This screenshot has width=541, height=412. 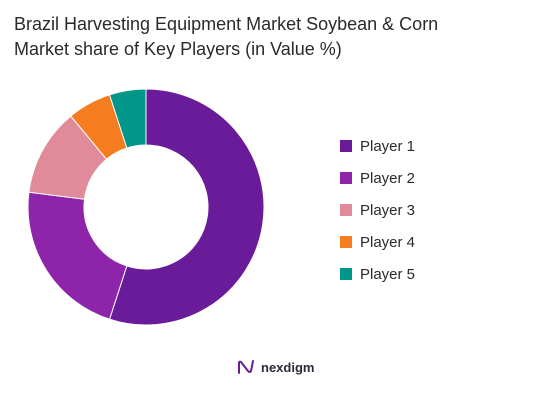 I want to click on legend-item-player-1: Player 1, so click(x=377, y=146).